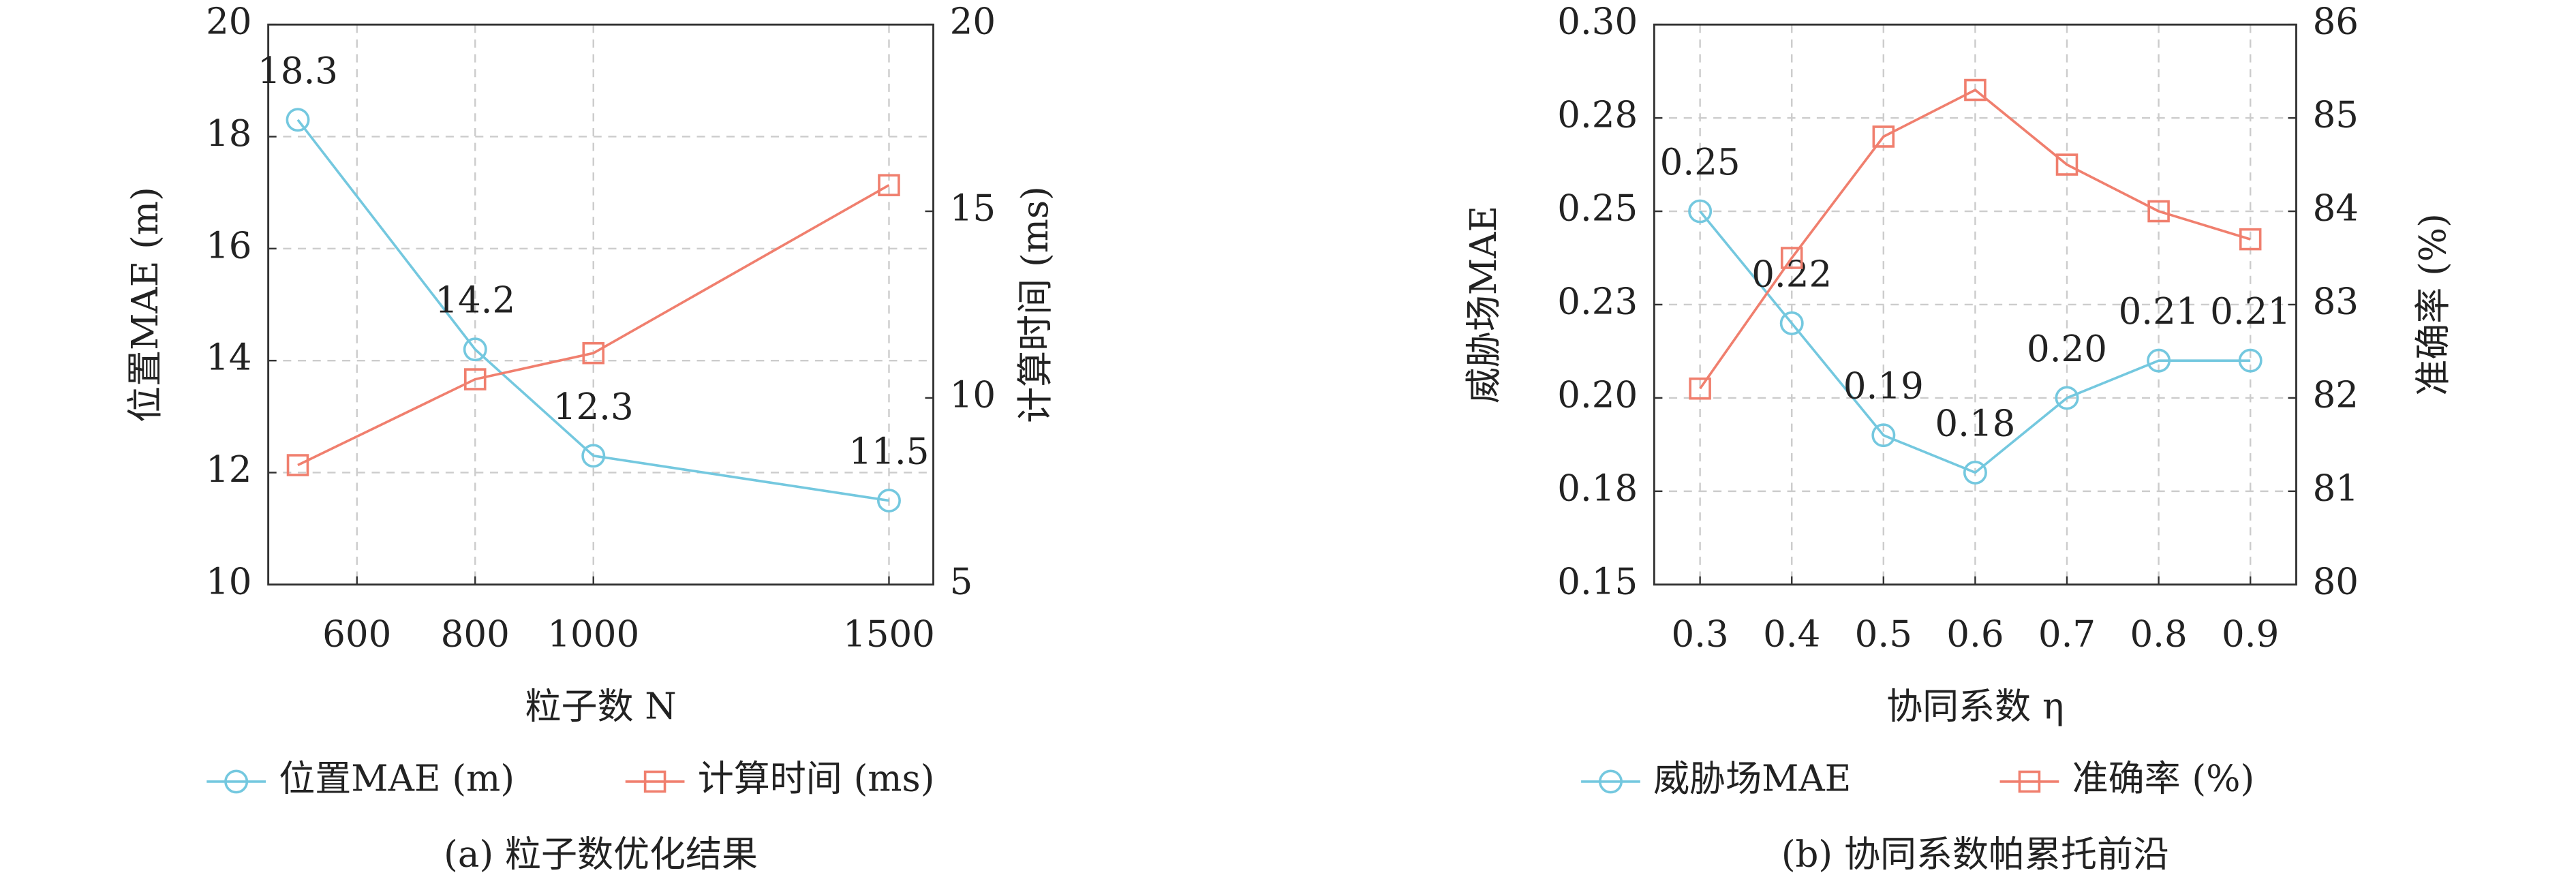  Describe the element at coordinates (600, 706) in the screenshot. I see `x-axis-label: 粒子数 N` at that location.